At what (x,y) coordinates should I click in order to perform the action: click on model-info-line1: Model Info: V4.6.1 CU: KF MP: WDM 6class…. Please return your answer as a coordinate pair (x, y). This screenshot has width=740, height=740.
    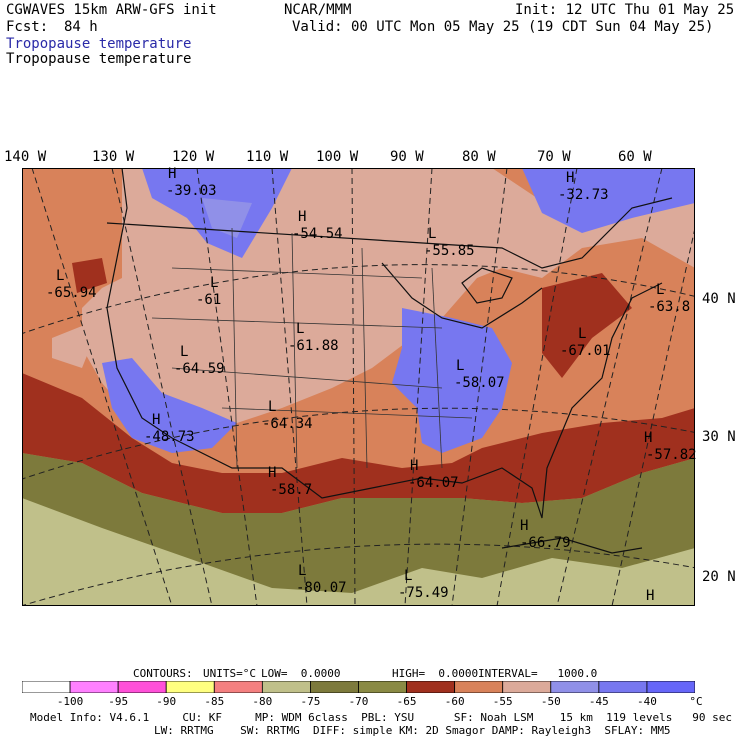
    Looking at the image, I should click on (381, 717).